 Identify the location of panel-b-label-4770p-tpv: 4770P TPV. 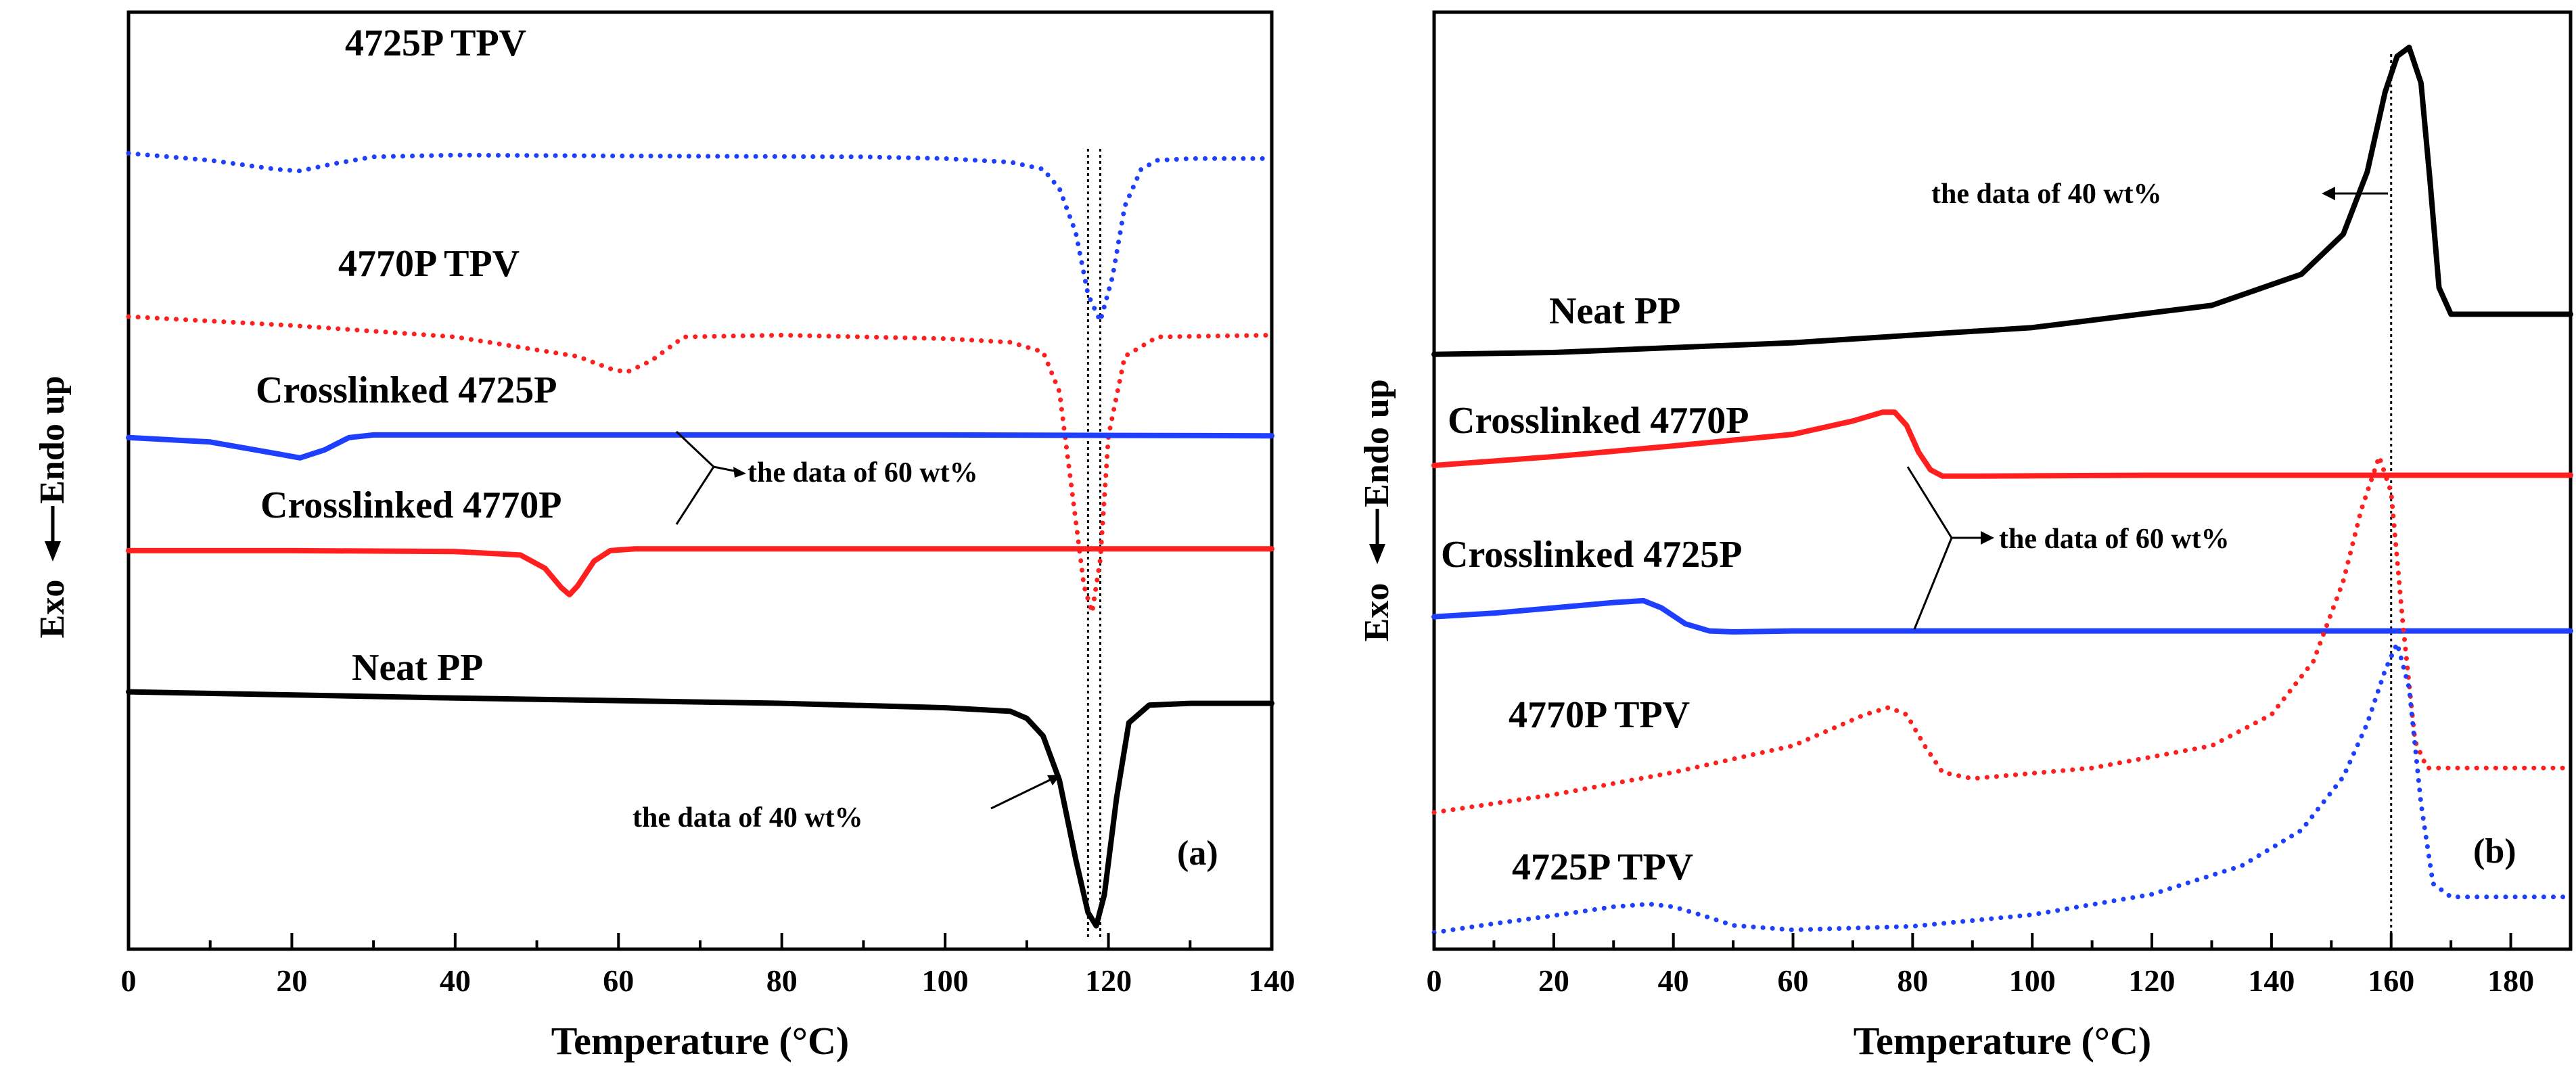
(1599, 715).